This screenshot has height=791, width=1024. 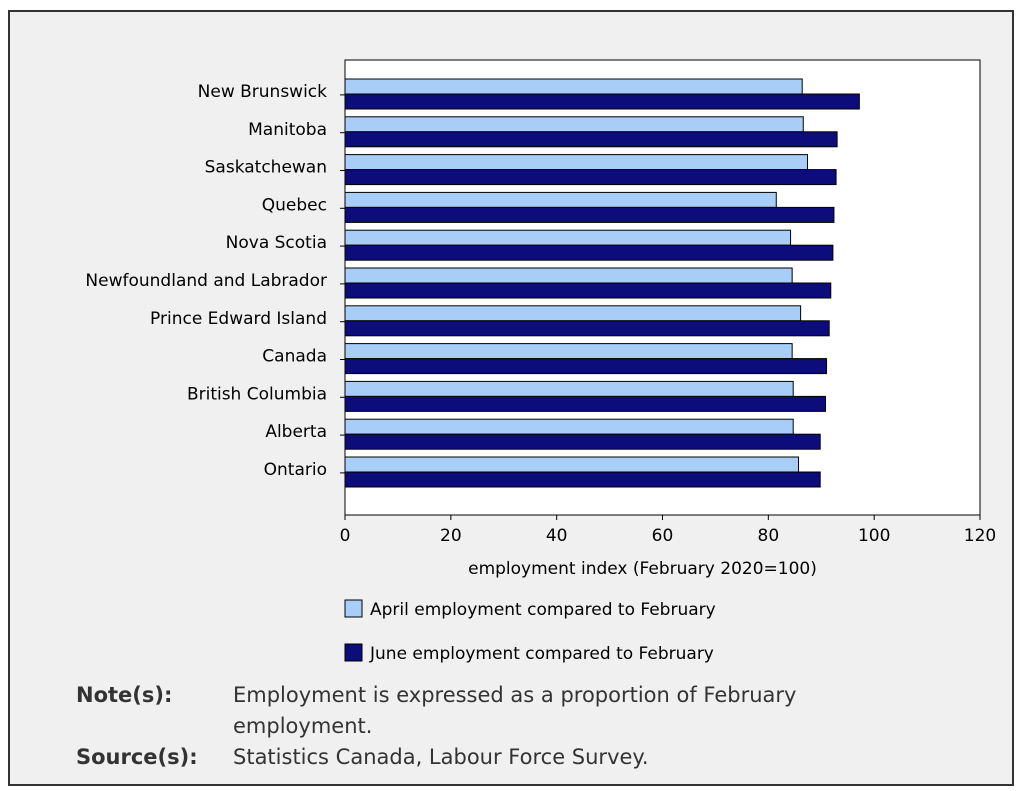 I want to click on category-label: Newfoundland and Labrador, so click(x=206, y=281).